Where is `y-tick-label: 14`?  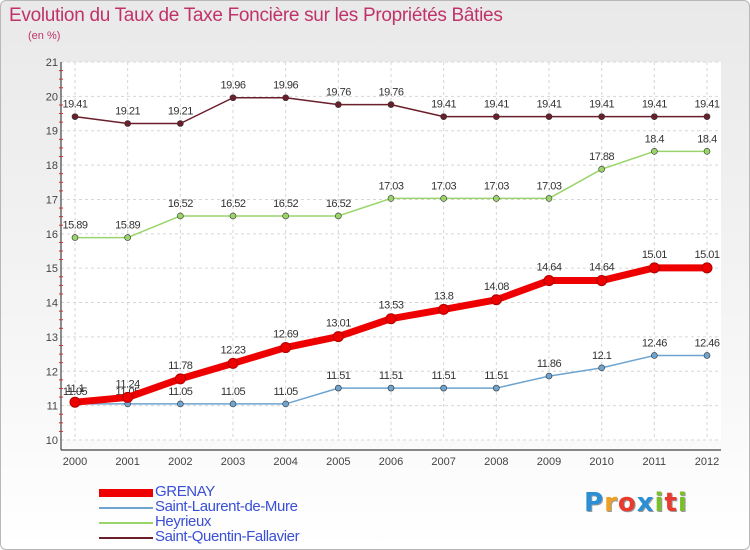
y-tick-label: 14 is located at coordinates (52, 304).